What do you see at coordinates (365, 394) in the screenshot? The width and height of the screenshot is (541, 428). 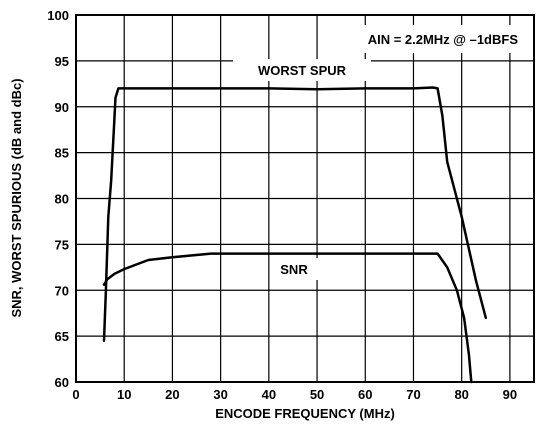 I see `x-tick-label: 60` at bounding box center [365, 394].